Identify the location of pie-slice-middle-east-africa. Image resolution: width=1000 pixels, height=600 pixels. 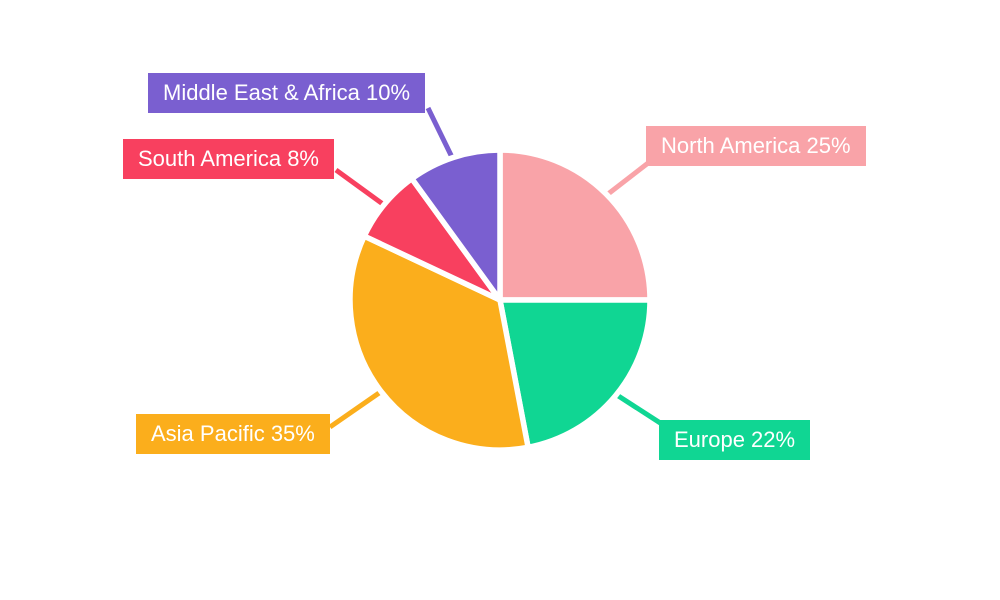
(456, 225).